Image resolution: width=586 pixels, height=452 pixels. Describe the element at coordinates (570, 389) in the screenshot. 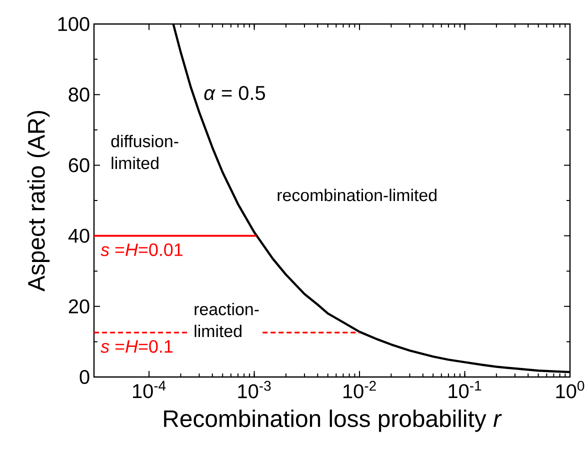

I see `x-tick-label: 10$^{0}$` at that location.